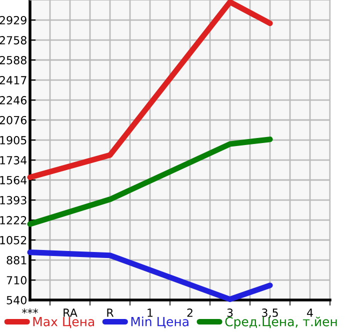 This screenshot has height=335, width=345. What do you see at coordinates (13, 240) in the screenshot?
I see `y-tick-label: 1052` at bounding box center [13, 240].